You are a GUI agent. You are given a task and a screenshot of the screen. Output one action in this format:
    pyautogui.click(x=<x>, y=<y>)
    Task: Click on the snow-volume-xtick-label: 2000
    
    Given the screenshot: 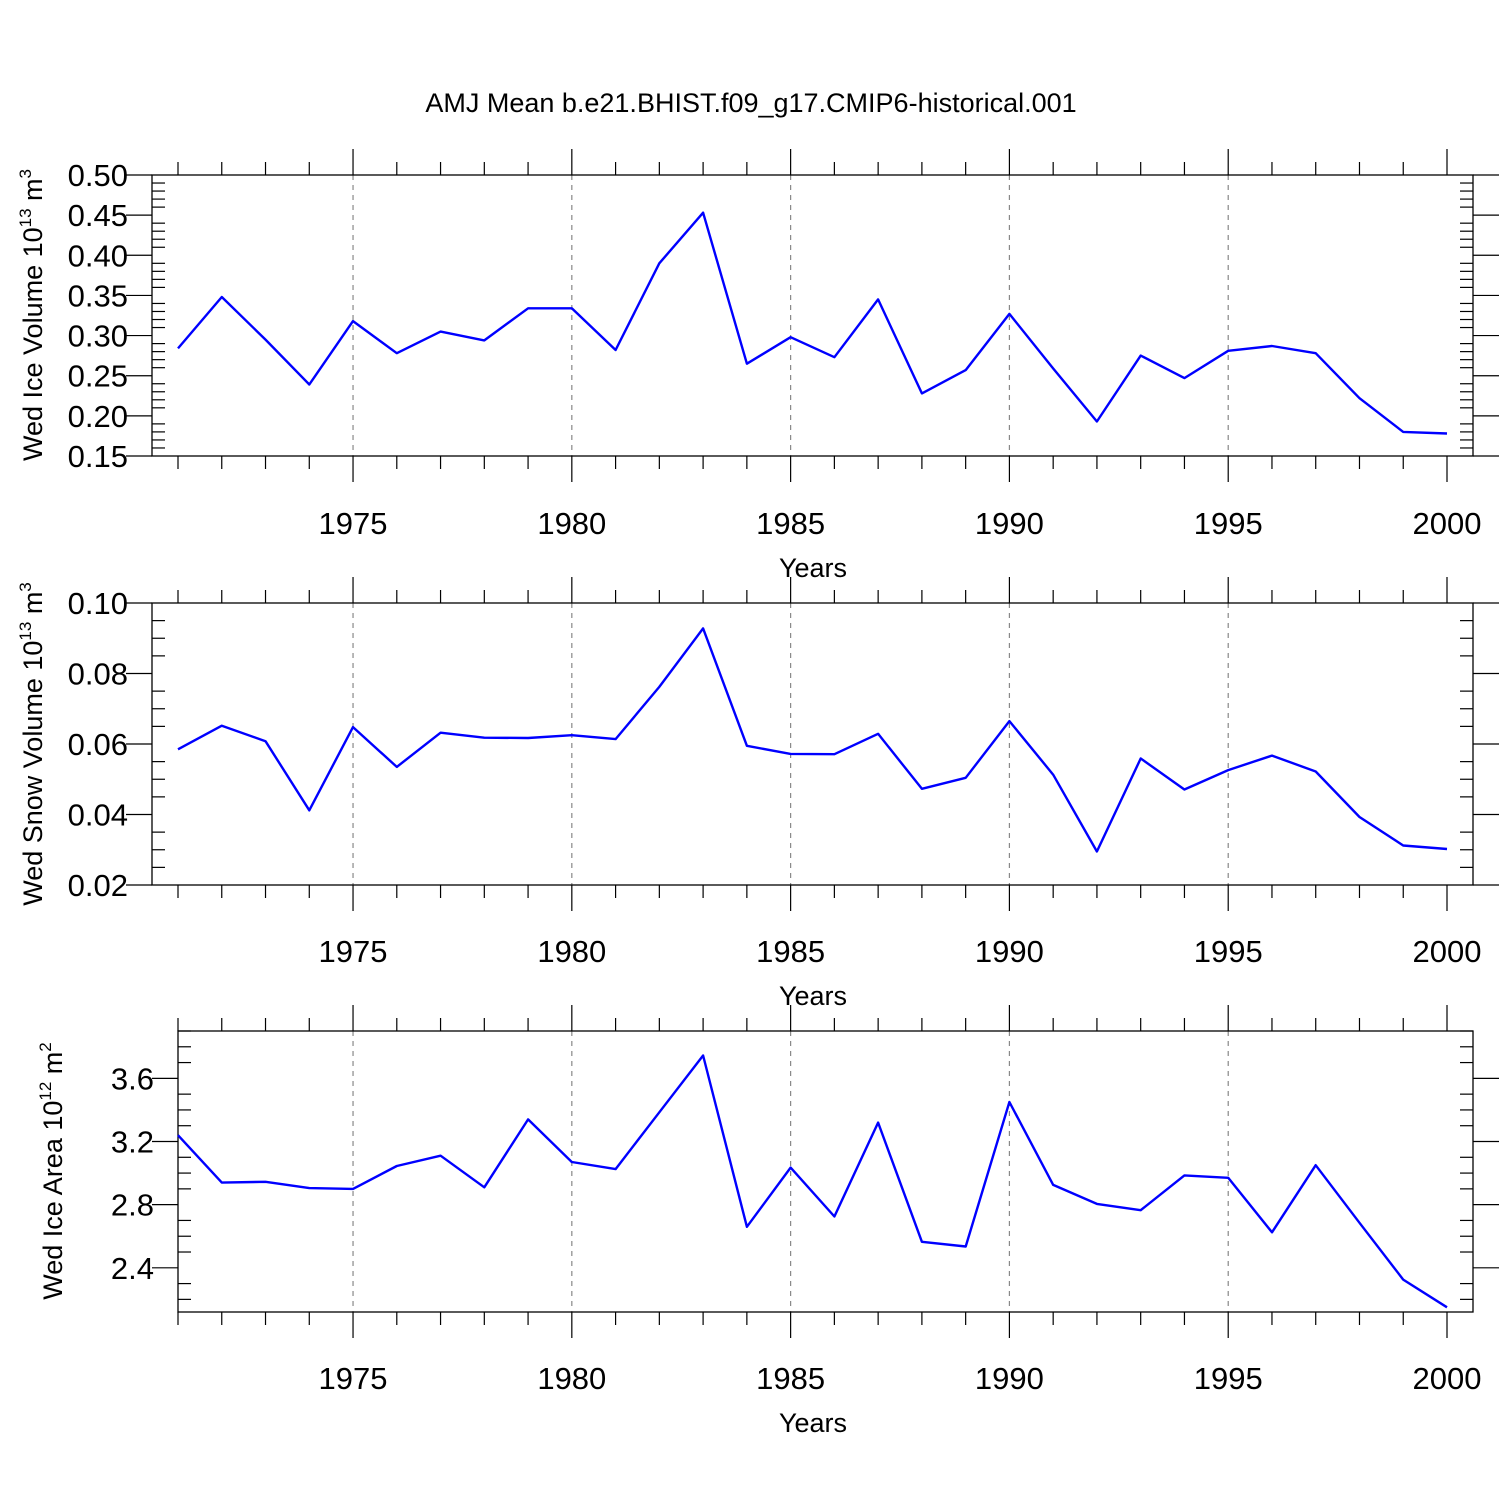 What is the action you would take?
    pyautogui.click(x=1447, y=951)
    